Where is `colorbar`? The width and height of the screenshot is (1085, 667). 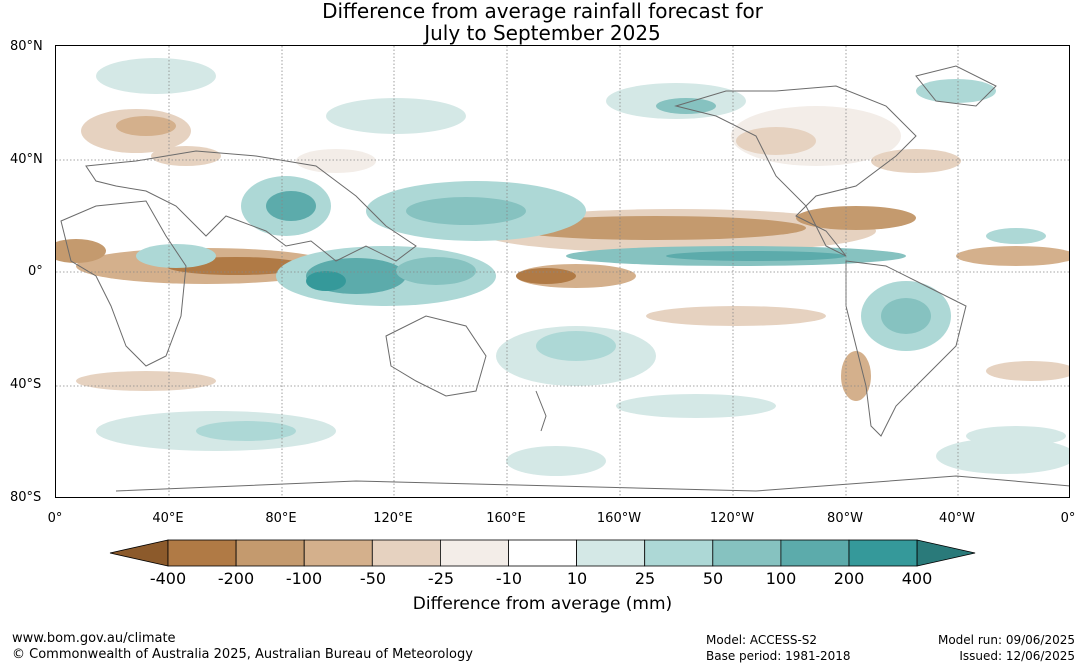
colorbar is located at coordinates (542, 553).